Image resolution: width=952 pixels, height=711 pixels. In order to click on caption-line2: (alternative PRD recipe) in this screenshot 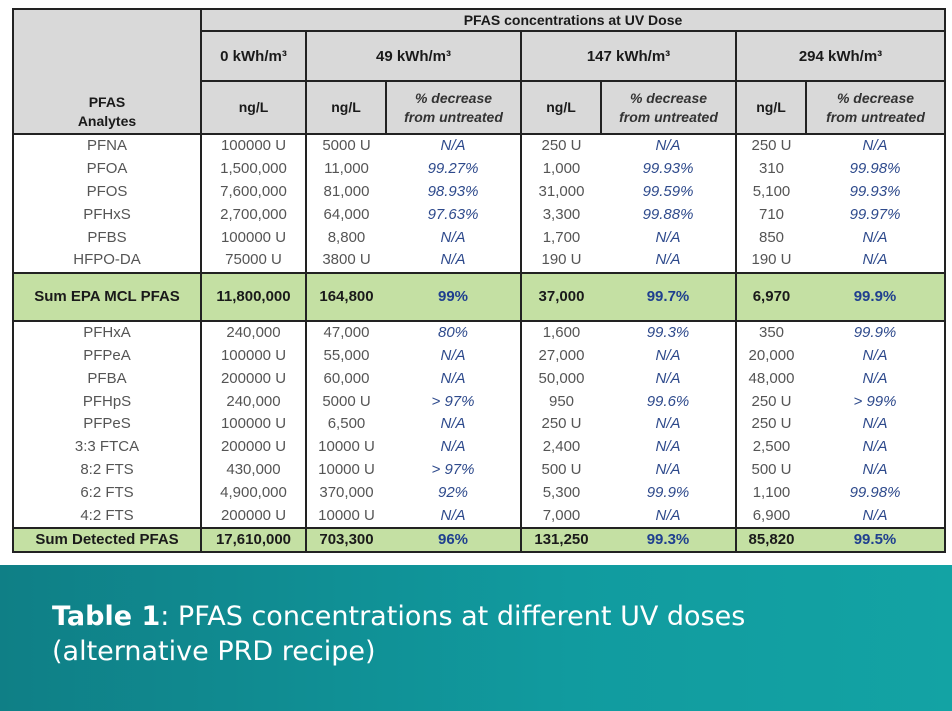, I will do `click(214, 651)`.